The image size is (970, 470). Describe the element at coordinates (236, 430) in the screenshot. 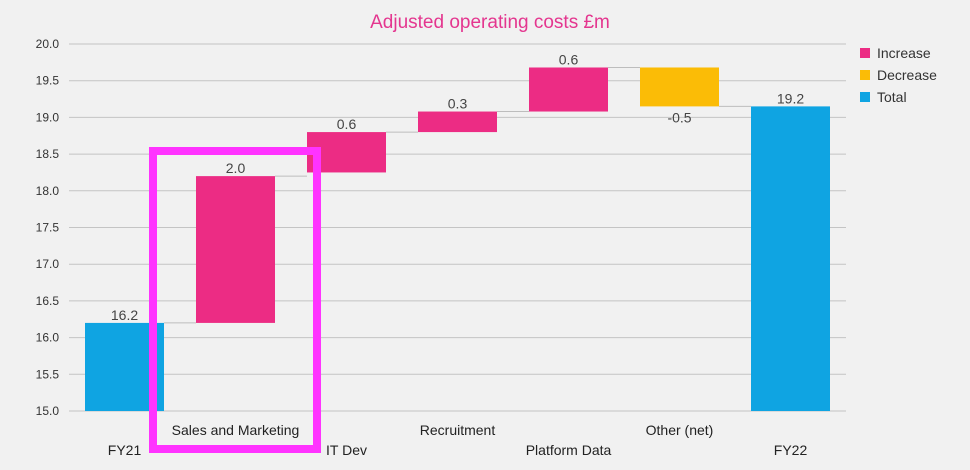

I see `category-label: Sales and Marketing` at that location.